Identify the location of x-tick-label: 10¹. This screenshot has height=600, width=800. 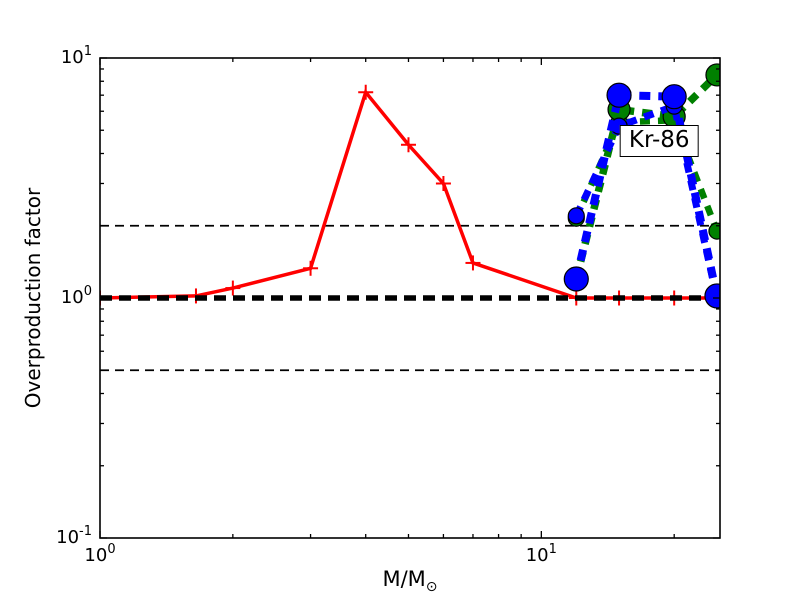
(541, 554).